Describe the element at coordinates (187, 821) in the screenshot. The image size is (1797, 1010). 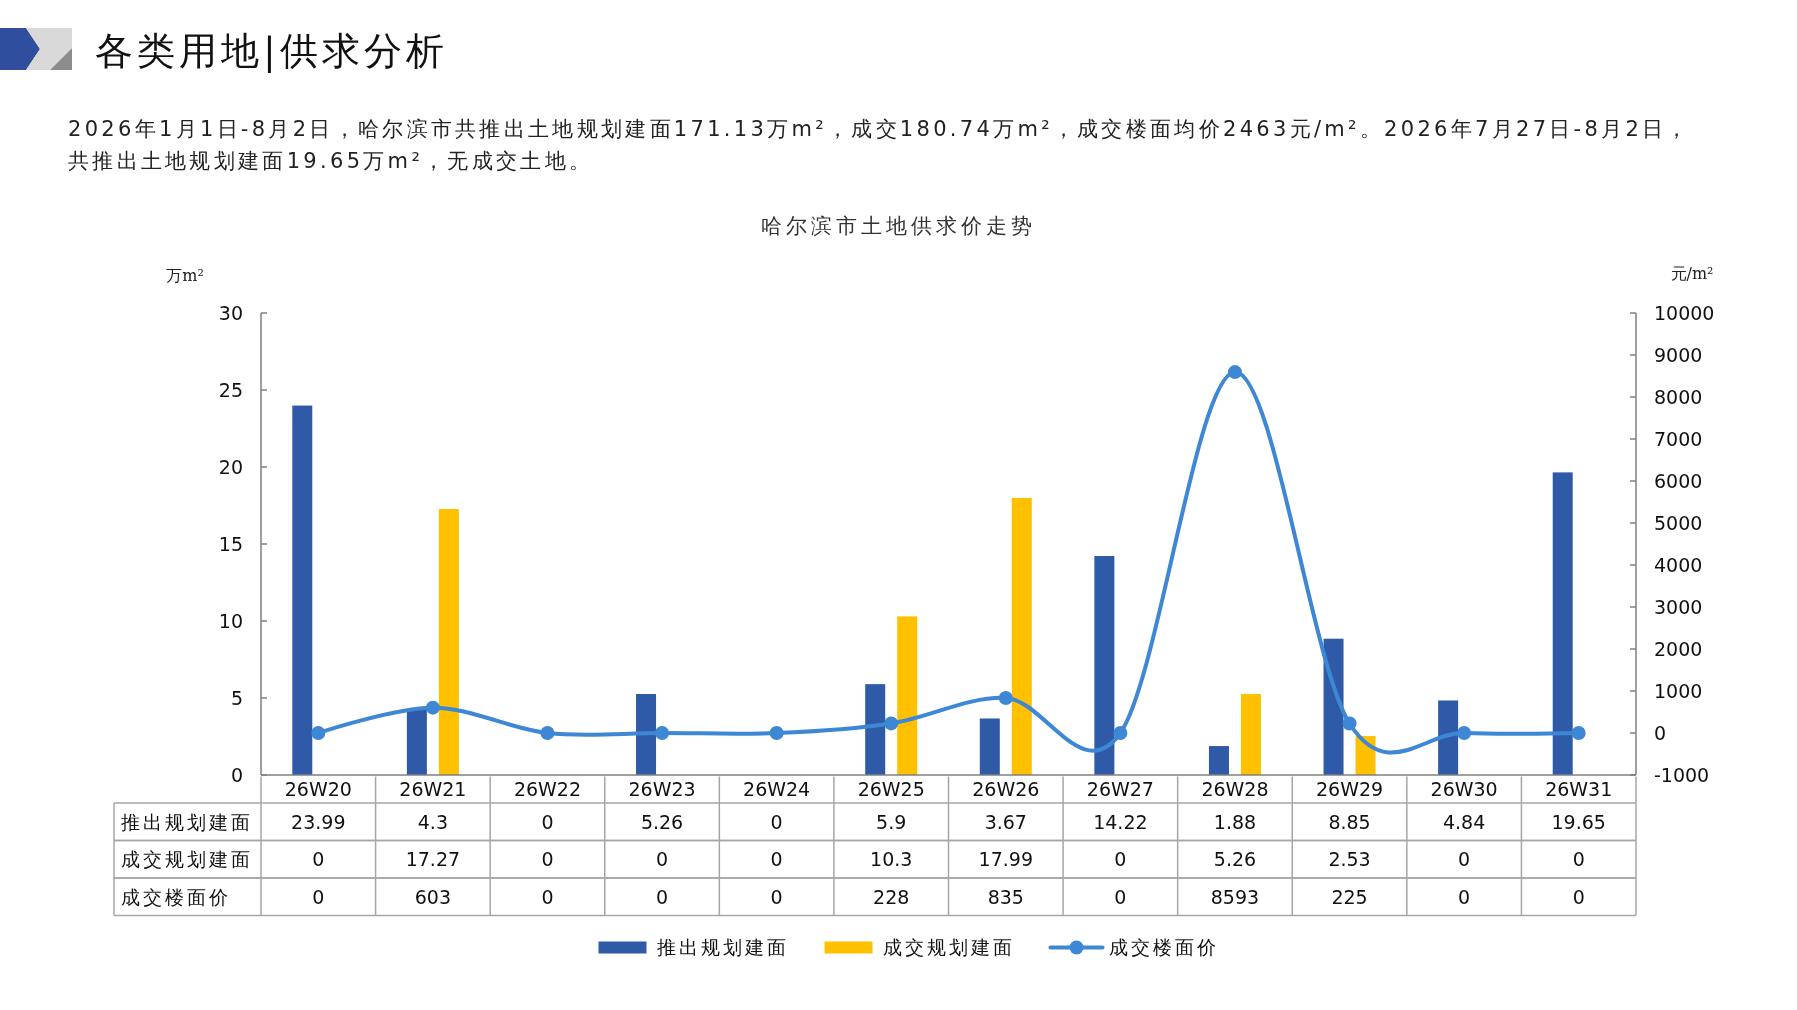
I see `text: 推出规划建面` at that location.